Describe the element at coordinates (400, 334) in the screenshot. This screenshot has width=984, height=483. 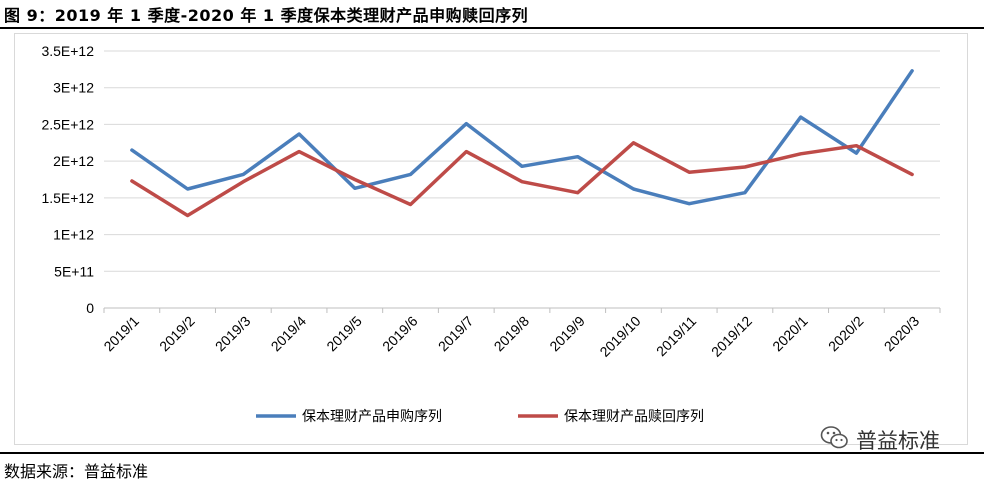
I see `x-tick-label: 2019/6` at that location.